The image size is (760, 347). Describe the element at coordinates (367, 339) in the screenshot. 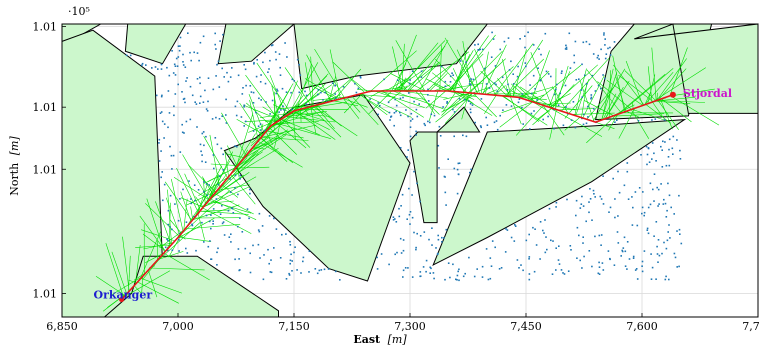

I see `x-axis-label-text: East` at that location.